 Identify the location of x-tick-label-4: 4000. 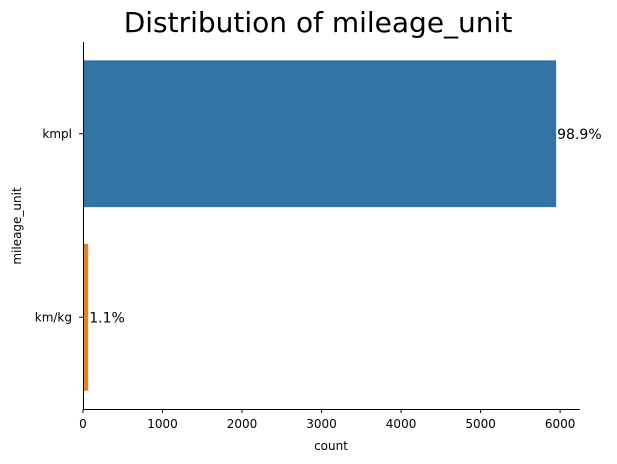
(401, 424).